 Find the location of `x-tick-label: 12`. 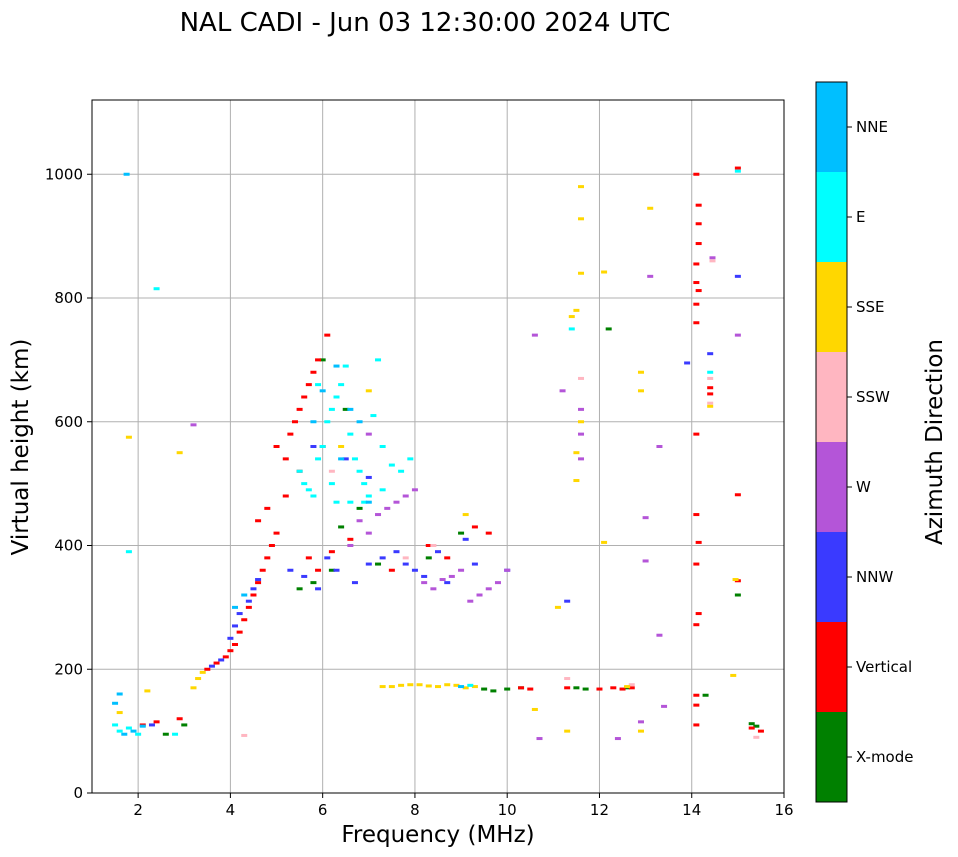

x-tick-label: 12 is located at coordinates (599, 810).